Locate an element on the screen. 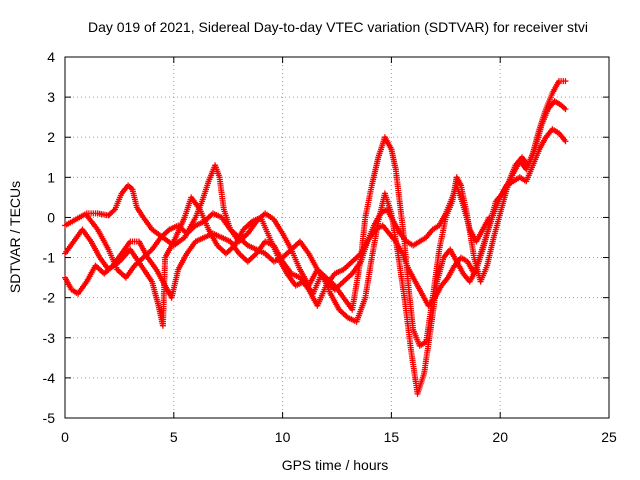 The height and width of the screenshot is (480, 640). x-tick-label: 15 is located at coordinates (392, 437).